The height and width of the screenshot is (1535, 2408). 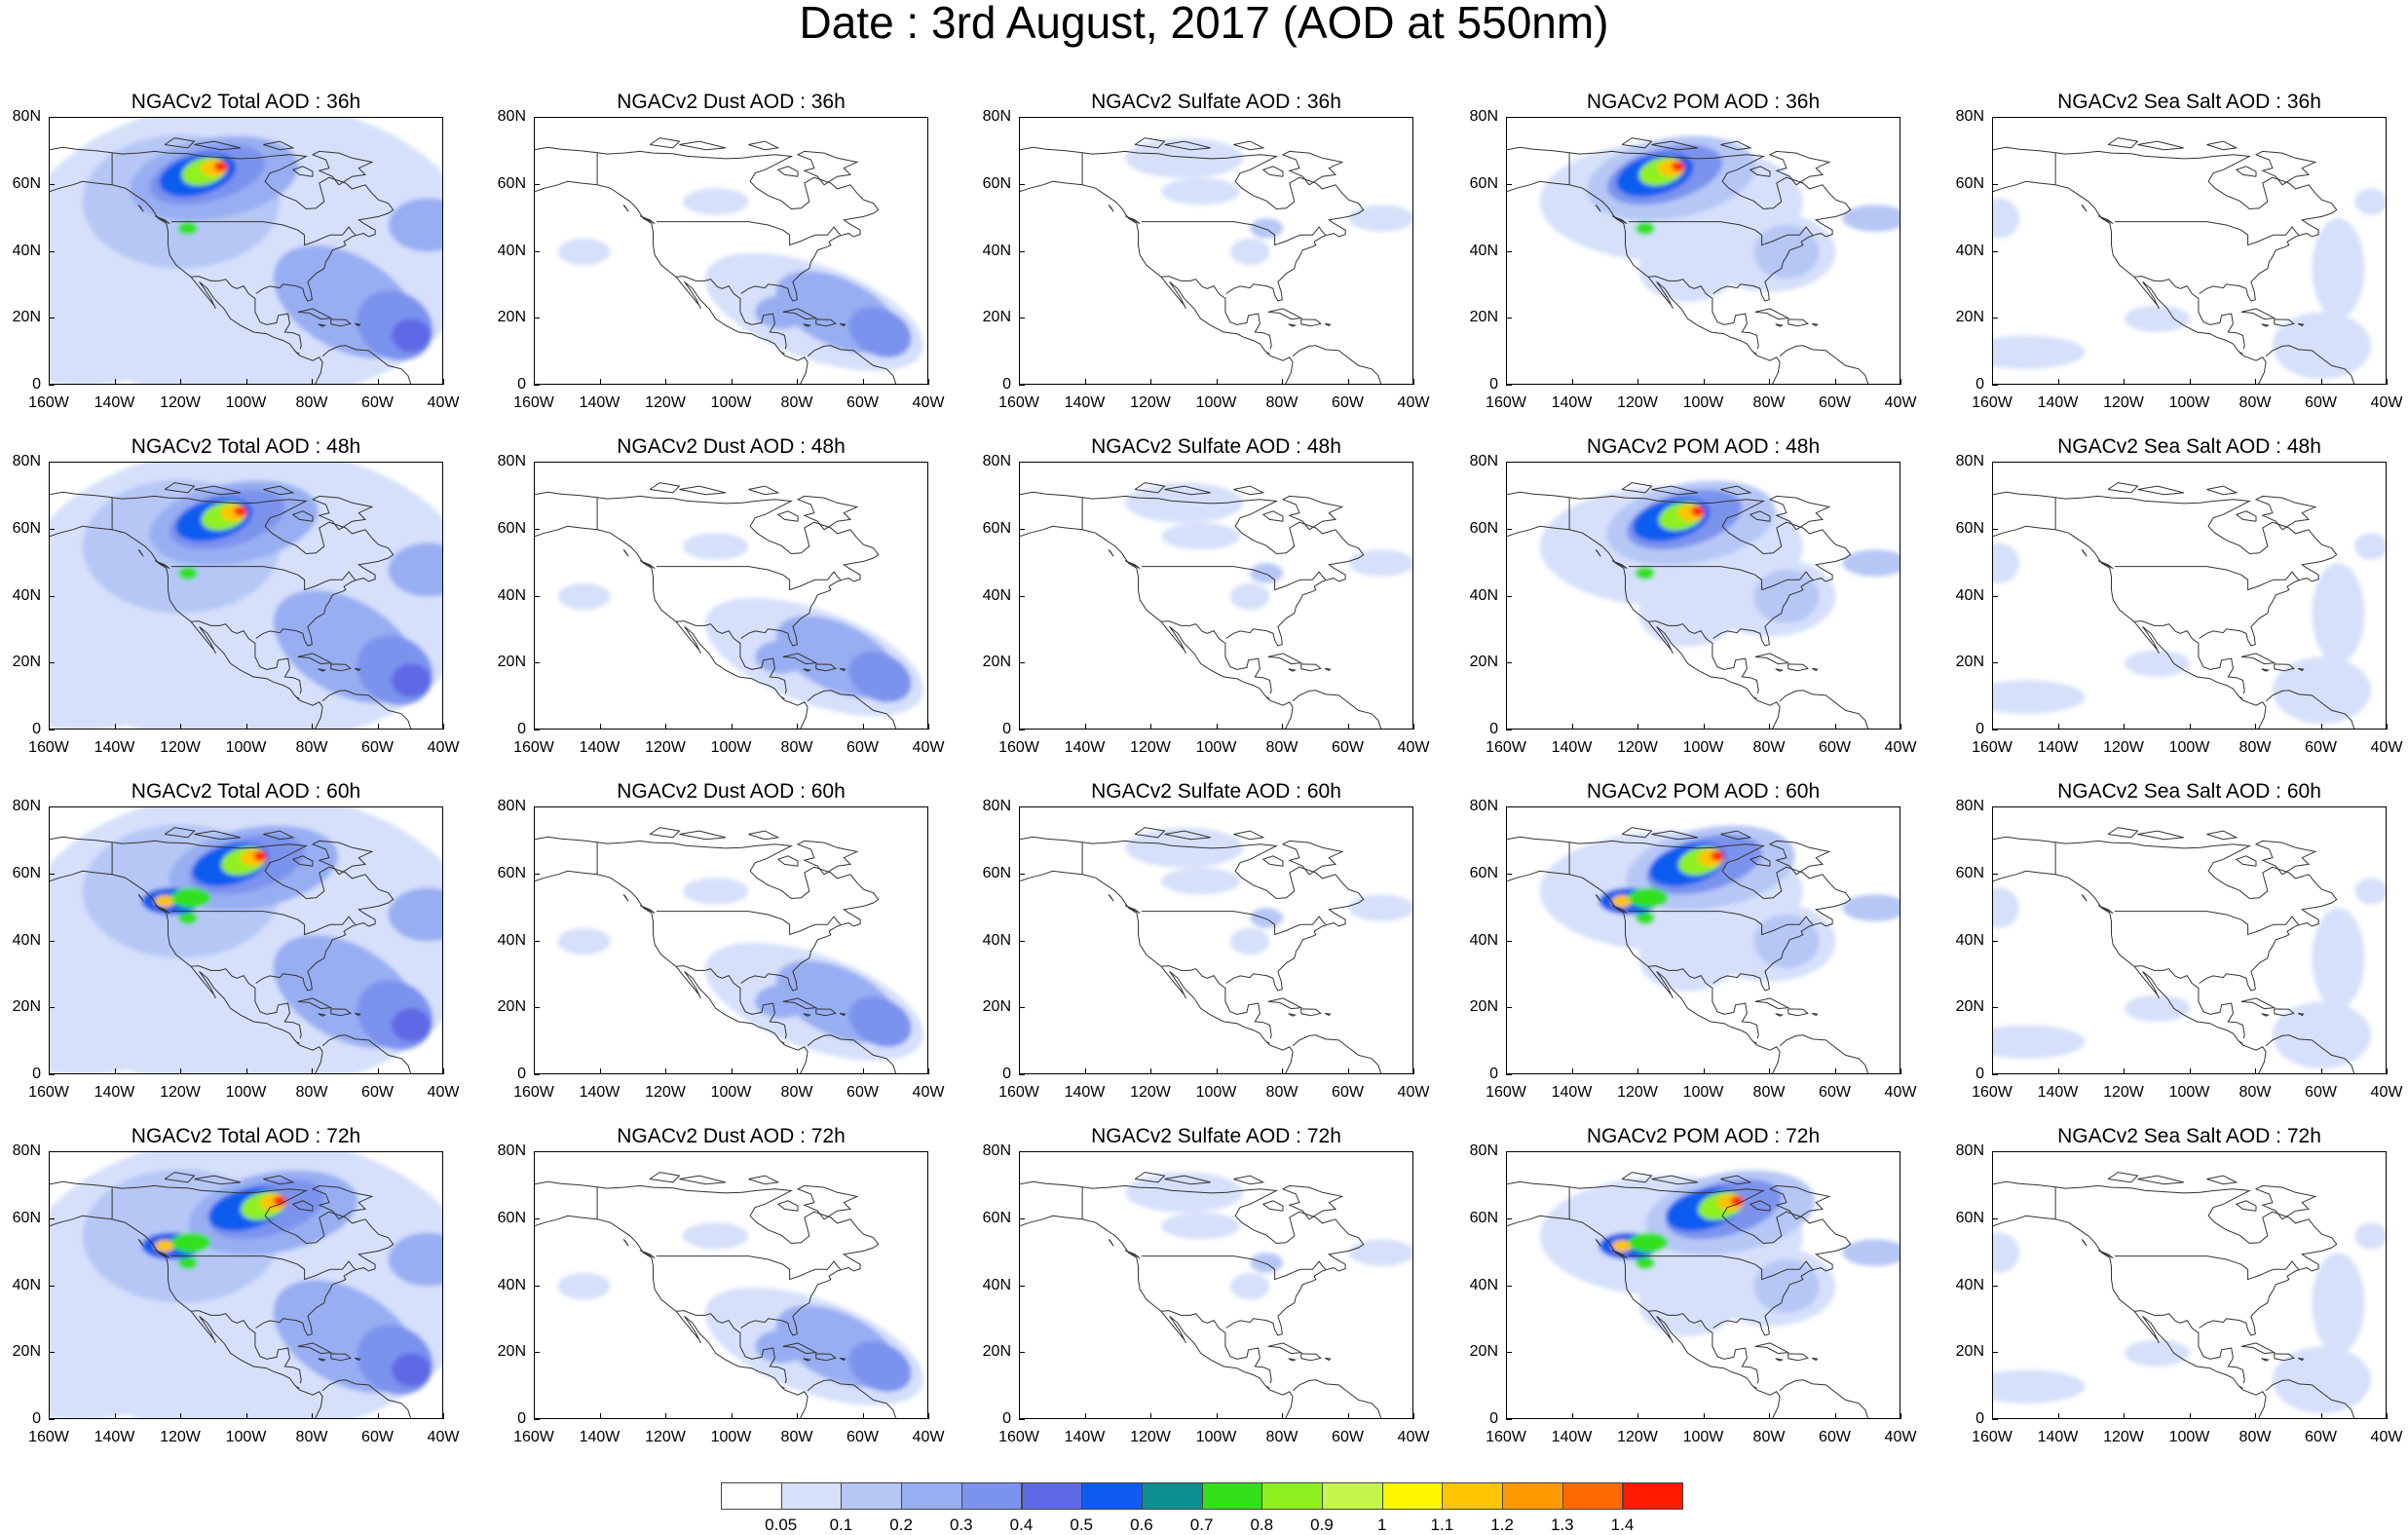 What do you see at coordinates (1204, 24) in the screenshot?
I see `figure-title: Date : 3rd August, 2017 (AOD at 550nm)` at bounding box center [1204, 24].